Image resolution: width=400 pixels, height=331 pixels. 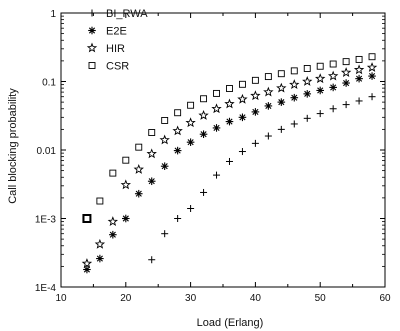 What do you see at coordinates (126, 298) in the screenshot?
I see `x-tick-label: 20` at bounding box center [126, 298].